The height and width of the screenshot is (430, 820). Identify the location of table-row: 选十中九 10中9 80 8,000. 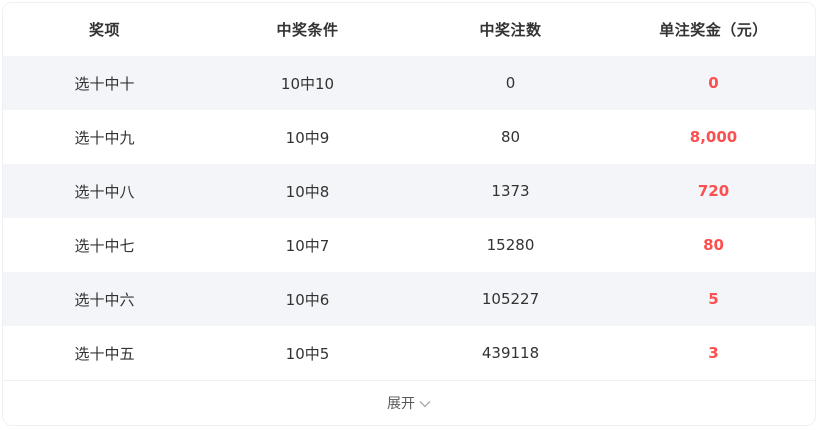
(409, 137).